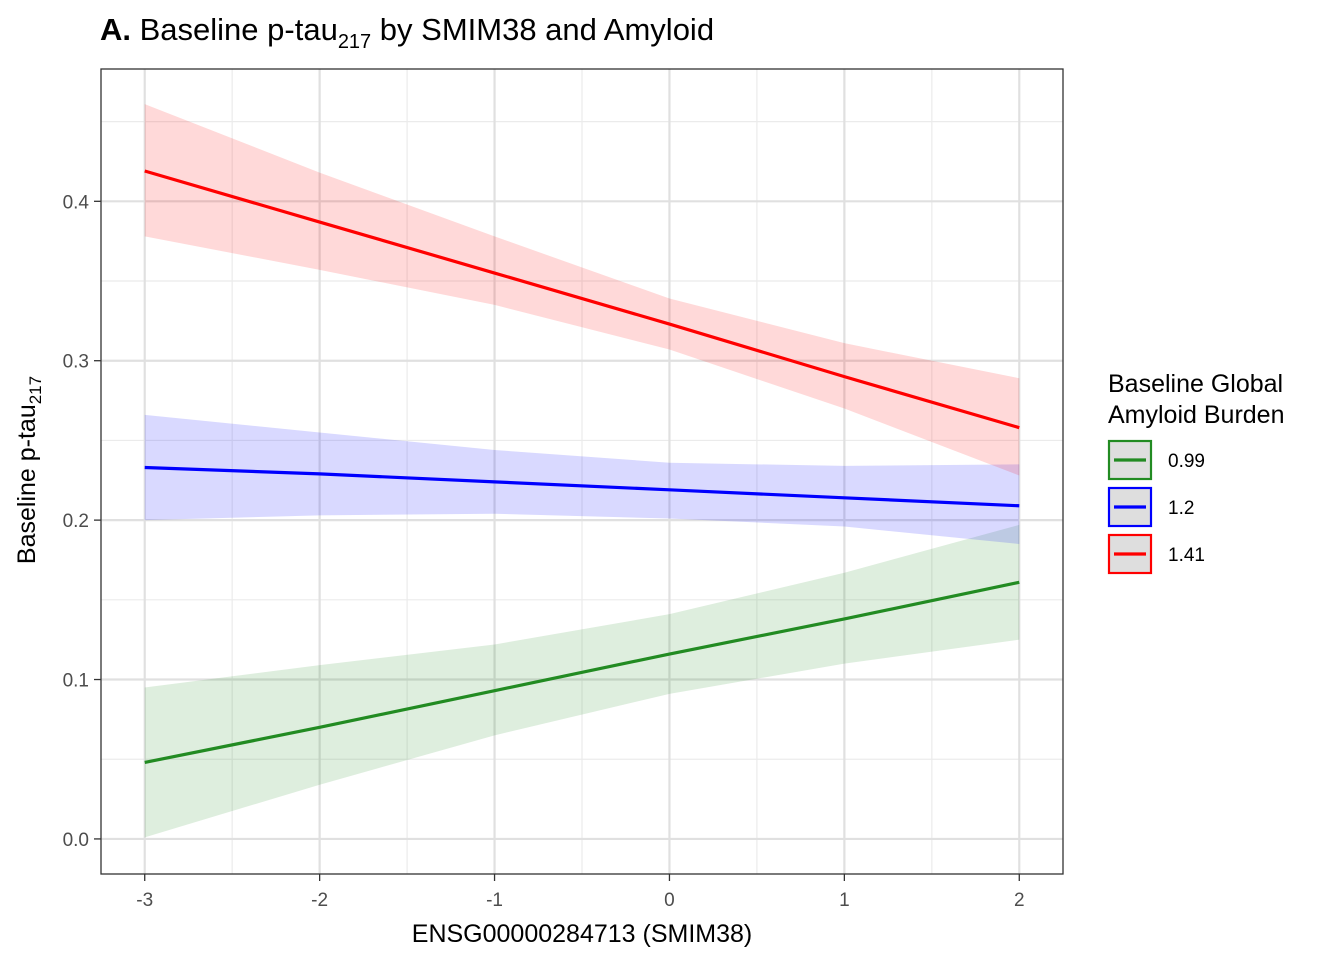  Describe the element at coordinates (76, 521) in the screenshot. I see `y-tick-label-2: 0.2` at that location.